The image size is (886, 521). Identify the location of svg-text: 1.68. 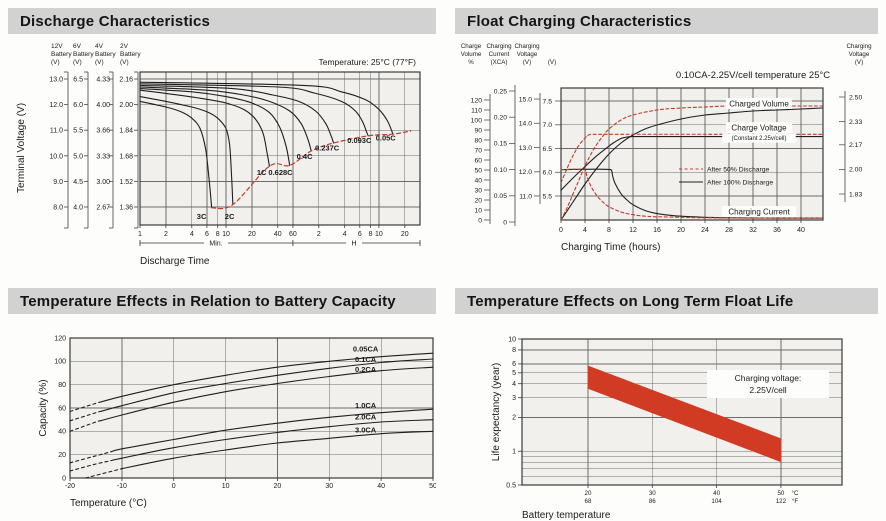
(126, 156).